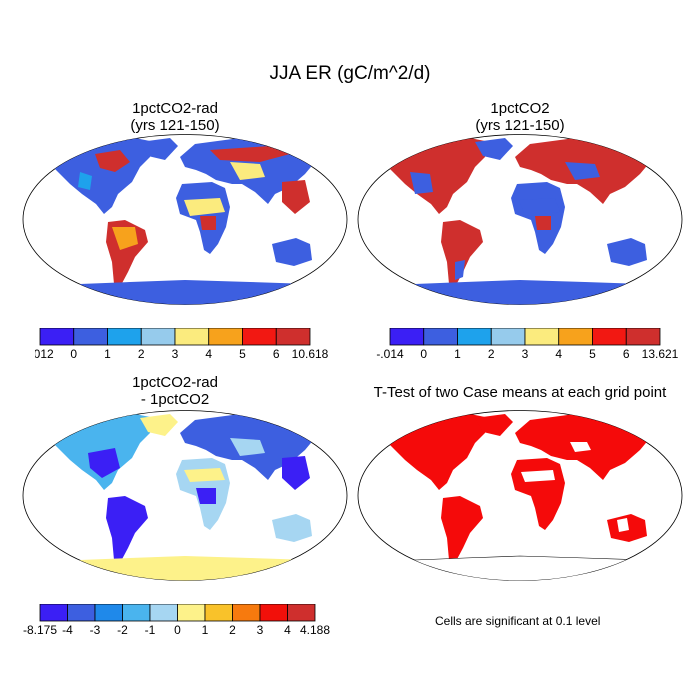  I want to click on colorbar-1-label-8: 10.618, so click(310, 354).